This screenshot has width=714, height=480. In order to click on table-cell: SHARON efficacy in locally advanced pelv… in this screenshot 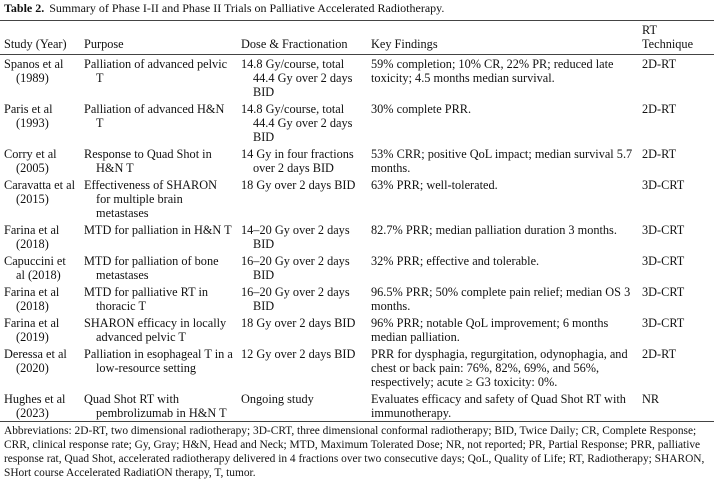, I will do `click(155, 330)`.